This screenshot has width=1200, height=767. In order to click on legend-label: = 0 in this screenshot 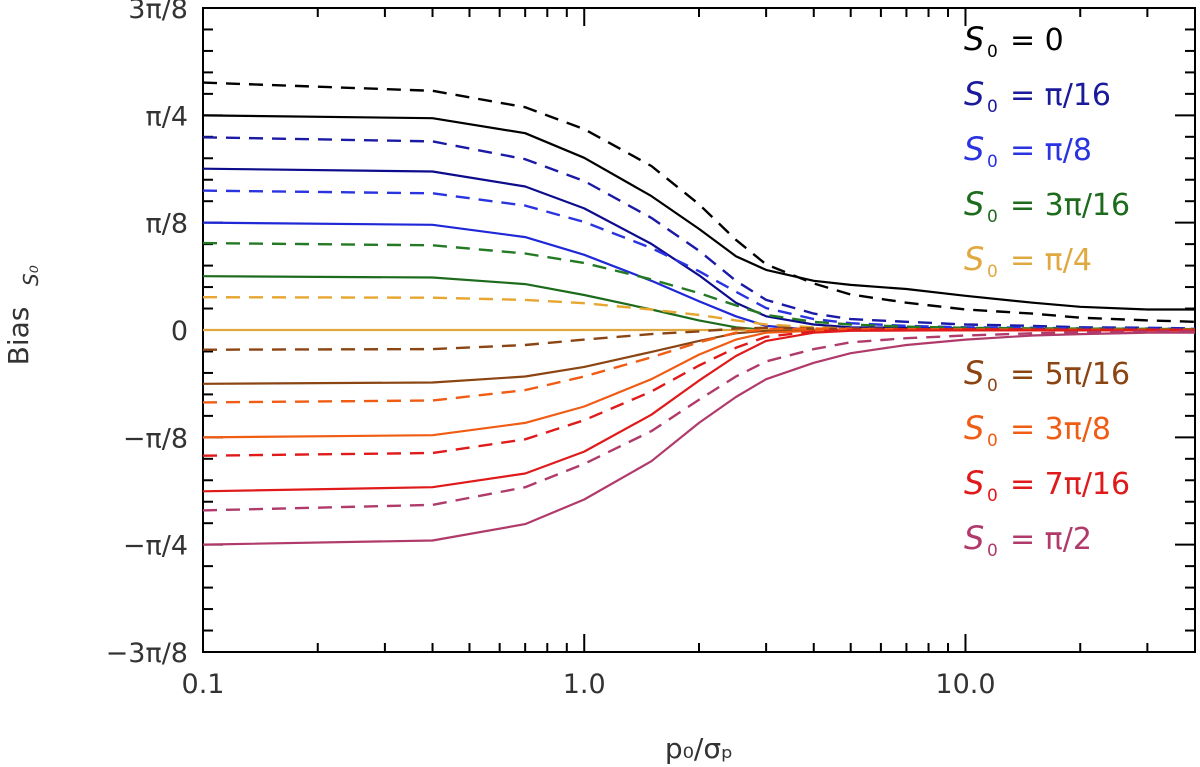, I will do `click(1037, 40)`.